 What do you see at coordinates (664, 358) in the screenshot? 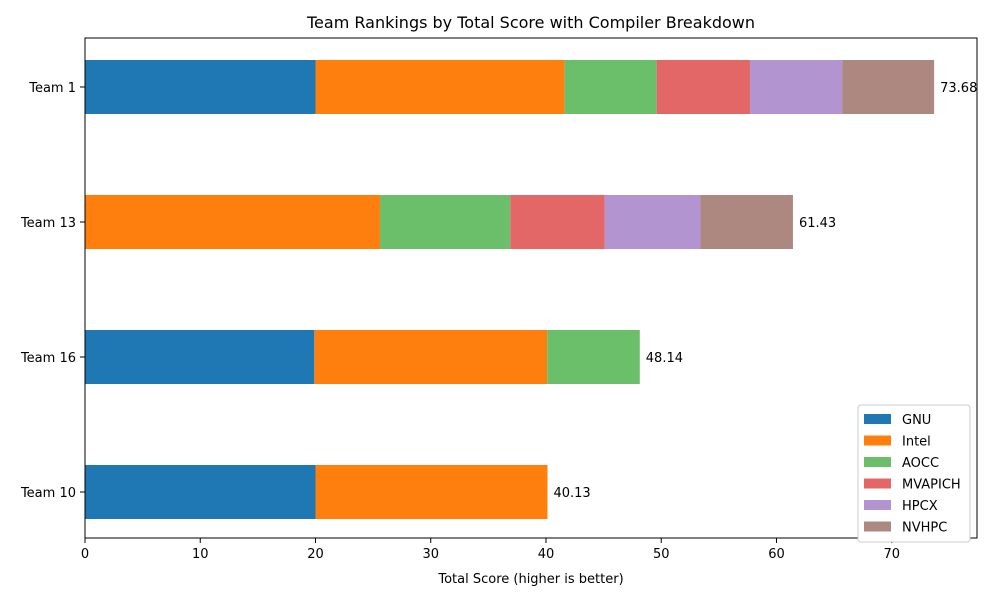
I see `total-label: 48.14` at bounding box center [664, 358].